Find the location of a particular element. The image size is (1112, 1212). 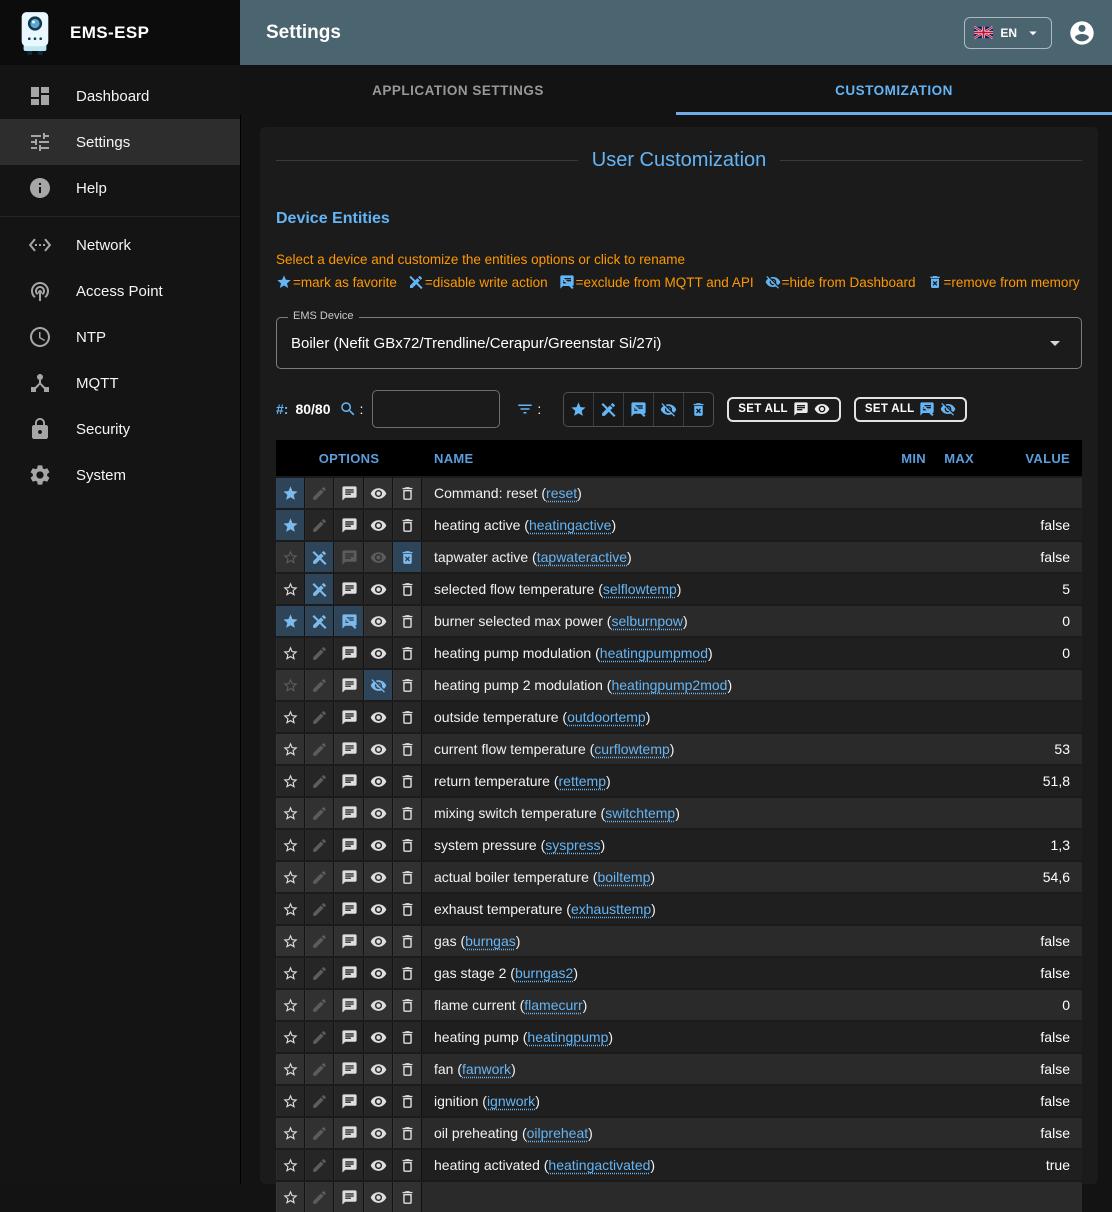

eye-off-filter-button is located at coordinates (669, 409).